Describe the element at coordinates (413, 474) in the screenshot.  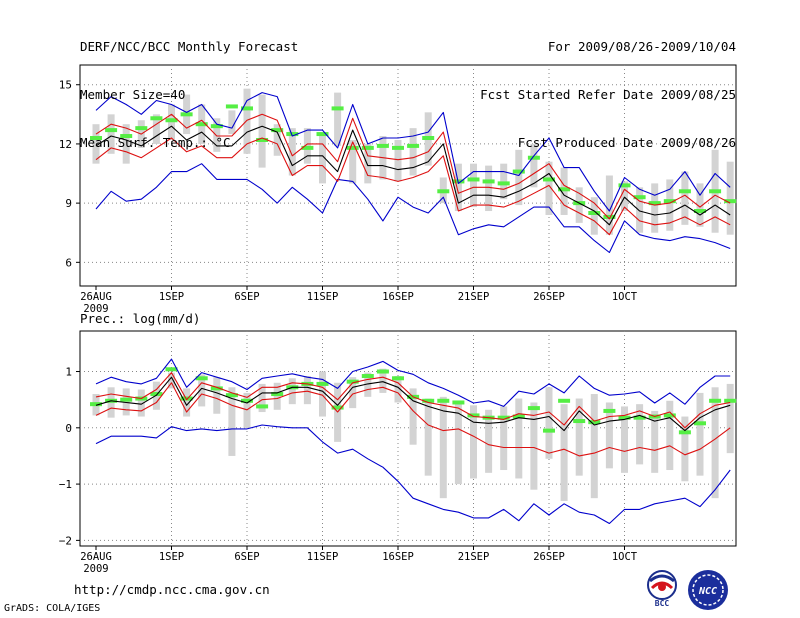
I see `series-line-min` at that location.